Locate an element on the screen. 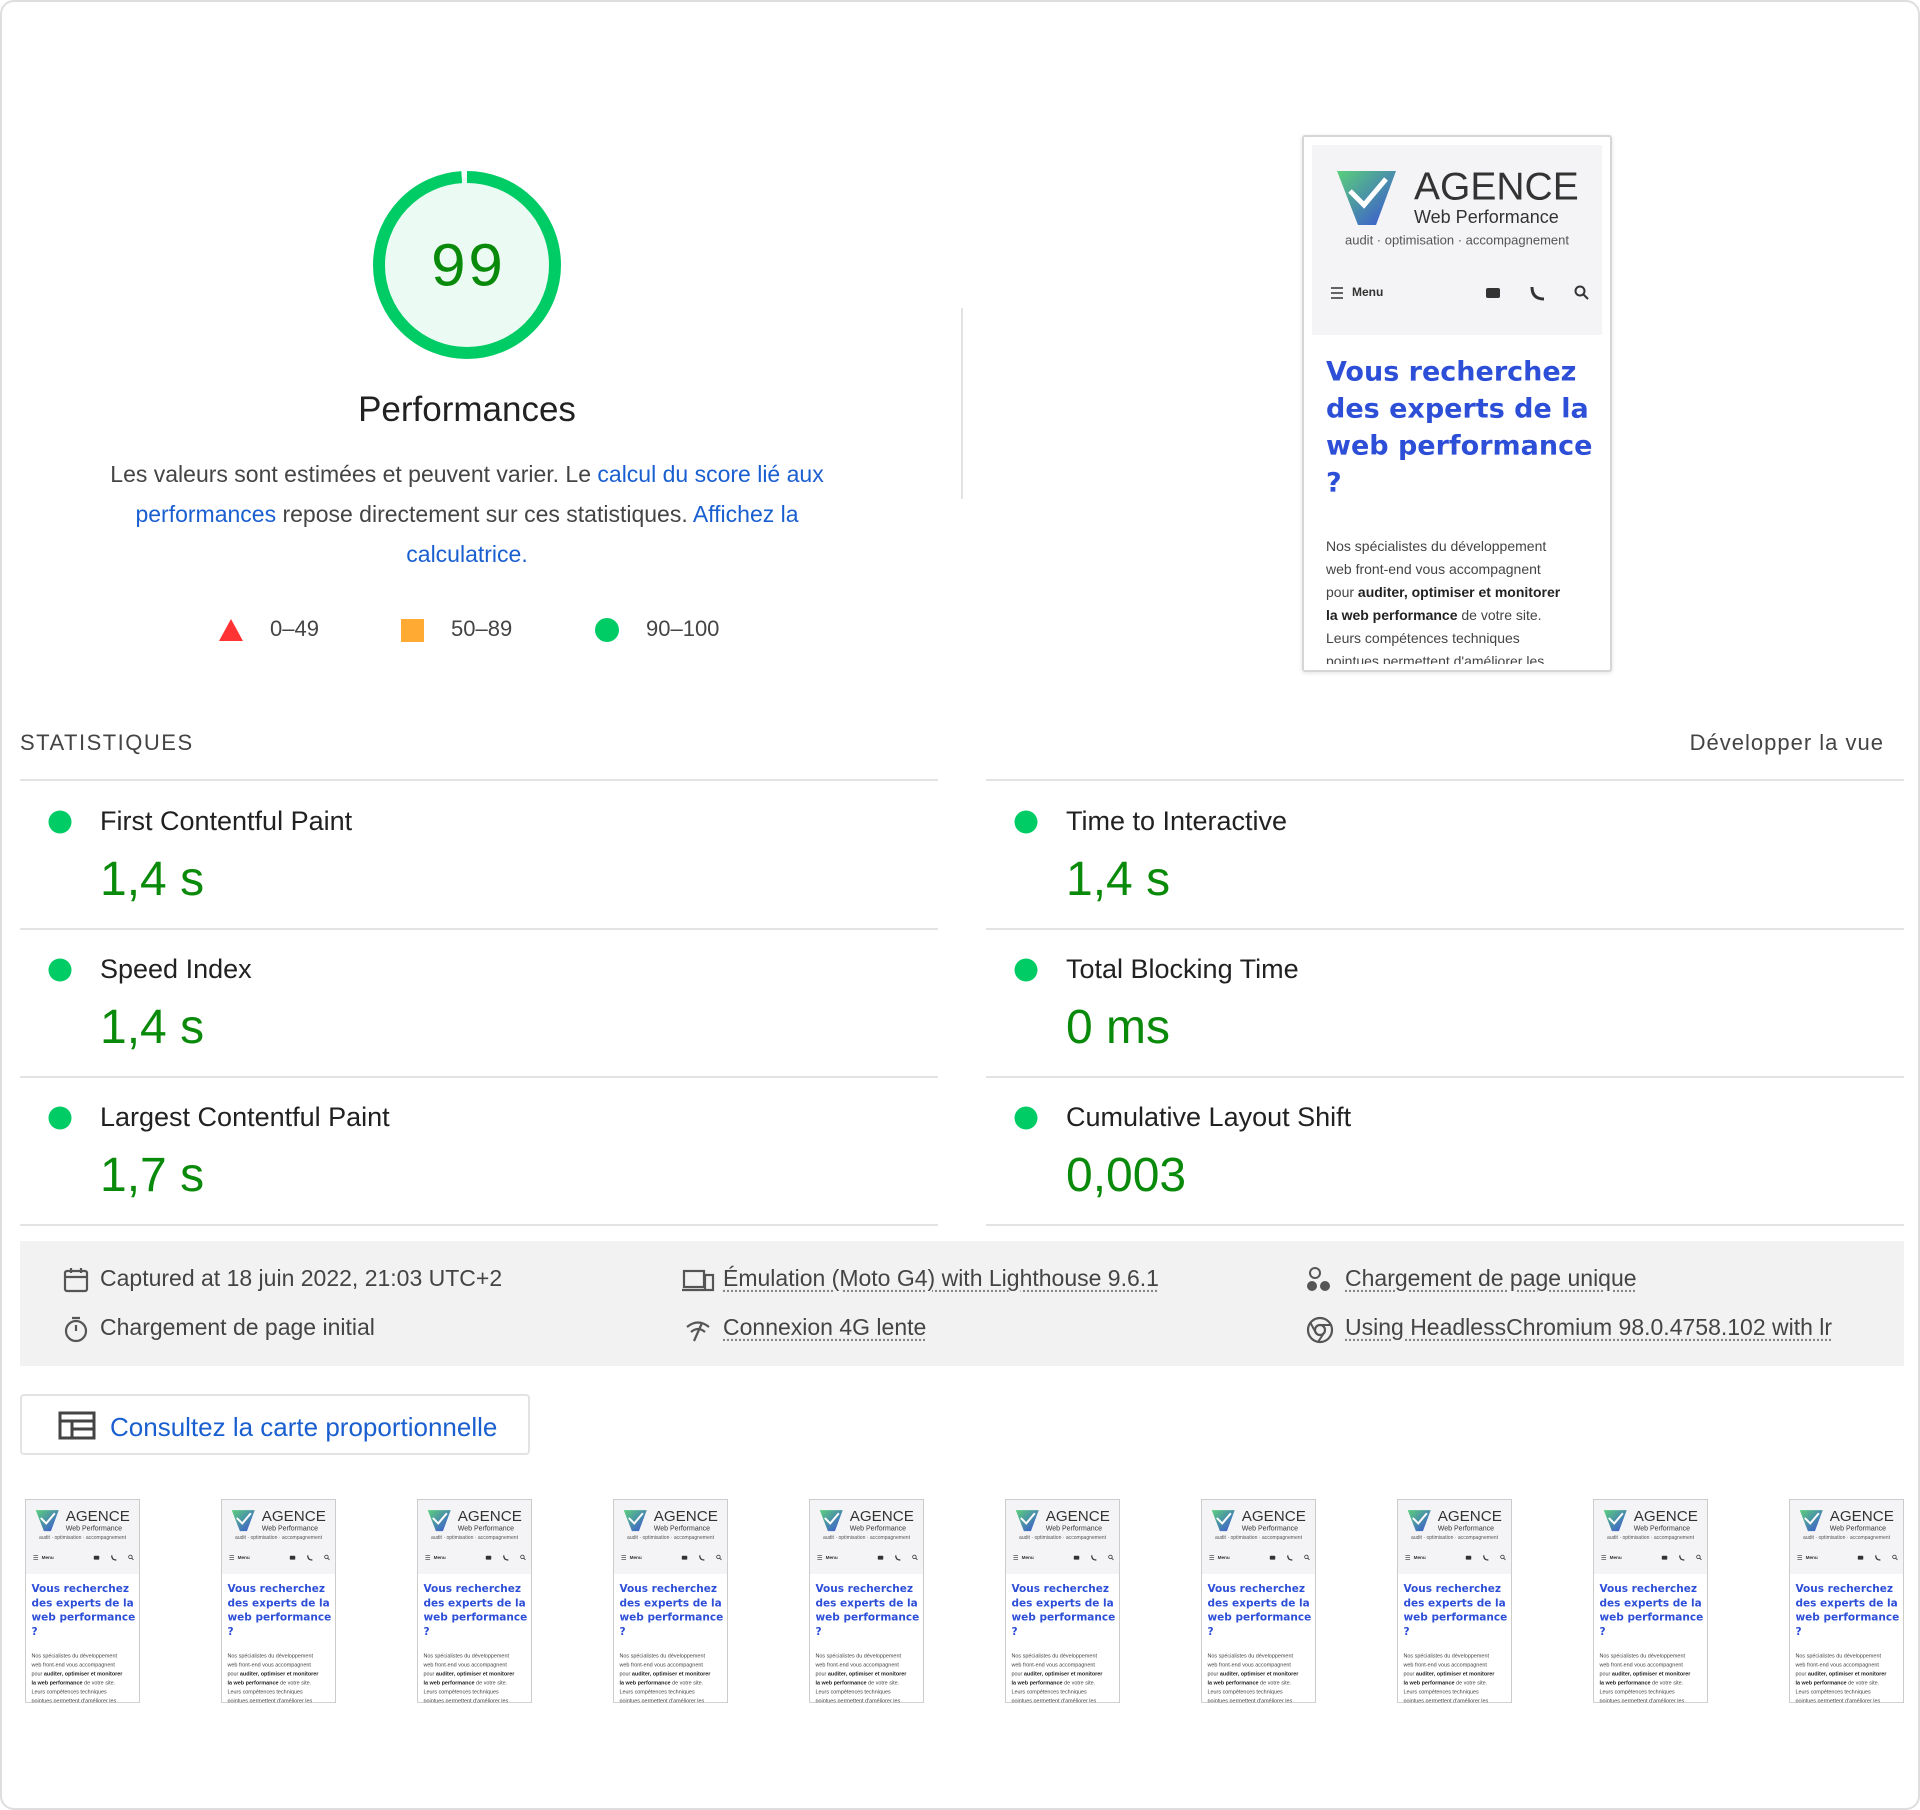 The image size is (1920, 1810). hamburger-icon is located at coordinates (624, 1557).